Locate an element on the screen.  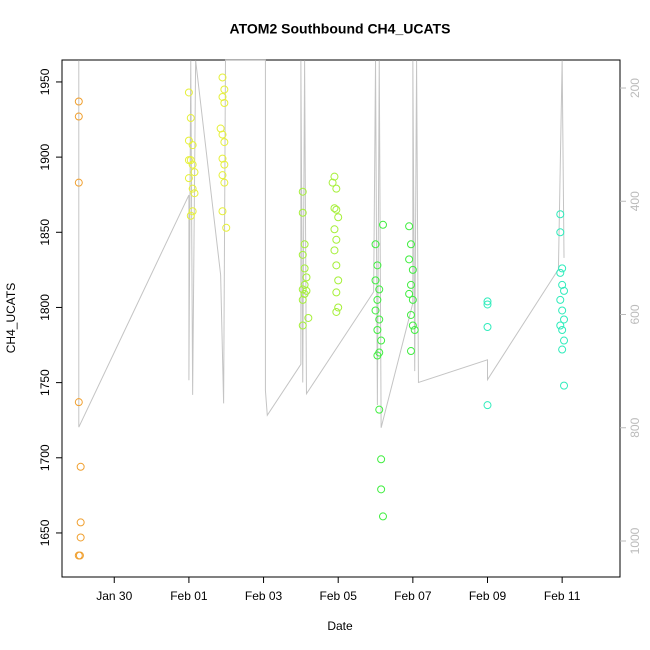
x-tick-label: Feb 05 is located at coordinates (339, 596).